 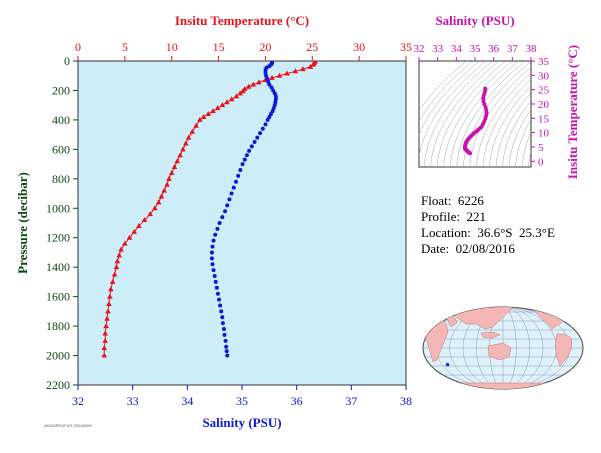 I want to click on pressure-tick-label: 400, so click(x=61, y=120).